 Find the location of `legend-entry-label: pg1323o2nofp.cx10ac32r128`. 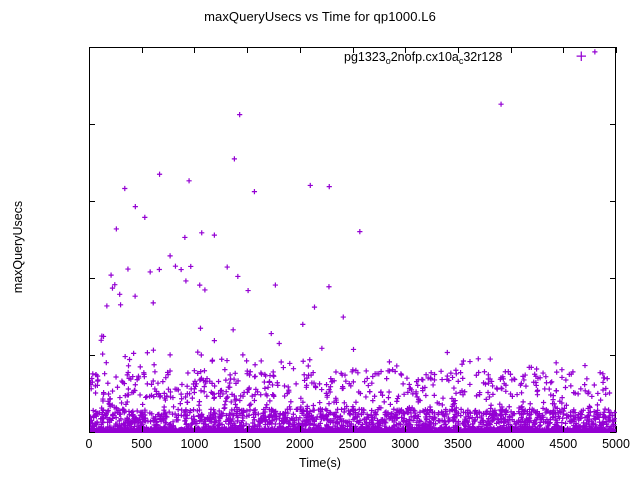

legend-entry-label: pg1323o2nofp.cx10ac32r128 is located at coordinates (423, 58).